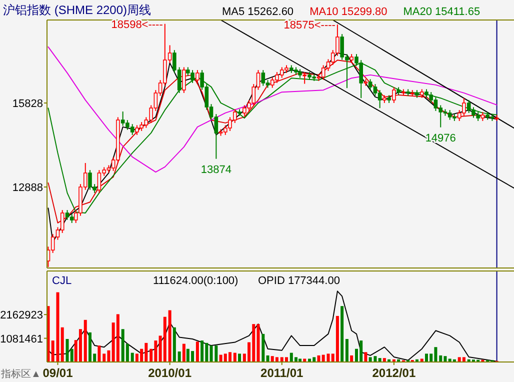 The height and width of the screenshot is (382, 514). I want to click on text: MA5 15262.60, so click(258, 12).